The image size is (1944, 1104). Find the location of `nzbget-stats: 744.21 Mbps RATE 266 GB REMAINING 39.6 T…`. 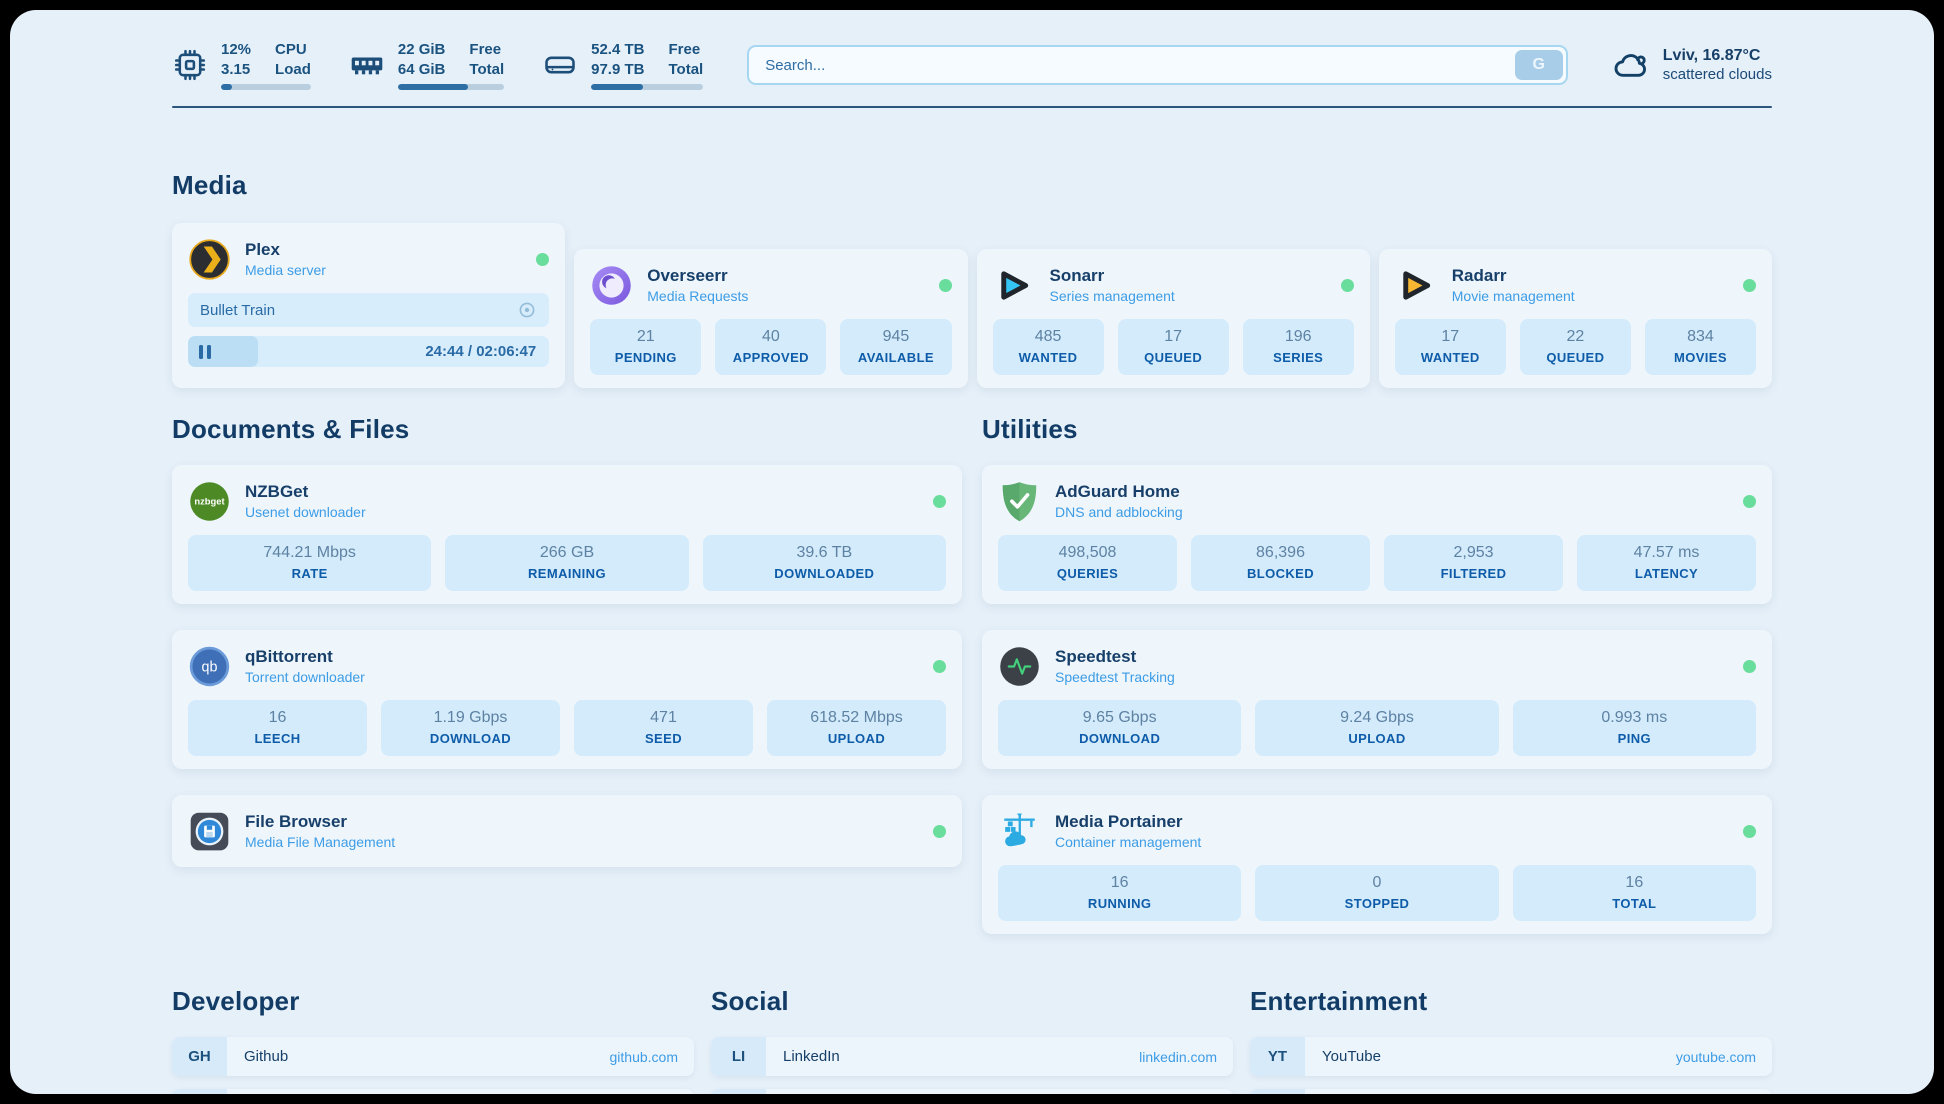

nzbget-stats: 744.21 Mbps RATE 266 GB REMAINING 39.6 T… is located at coordinates (567, 563).